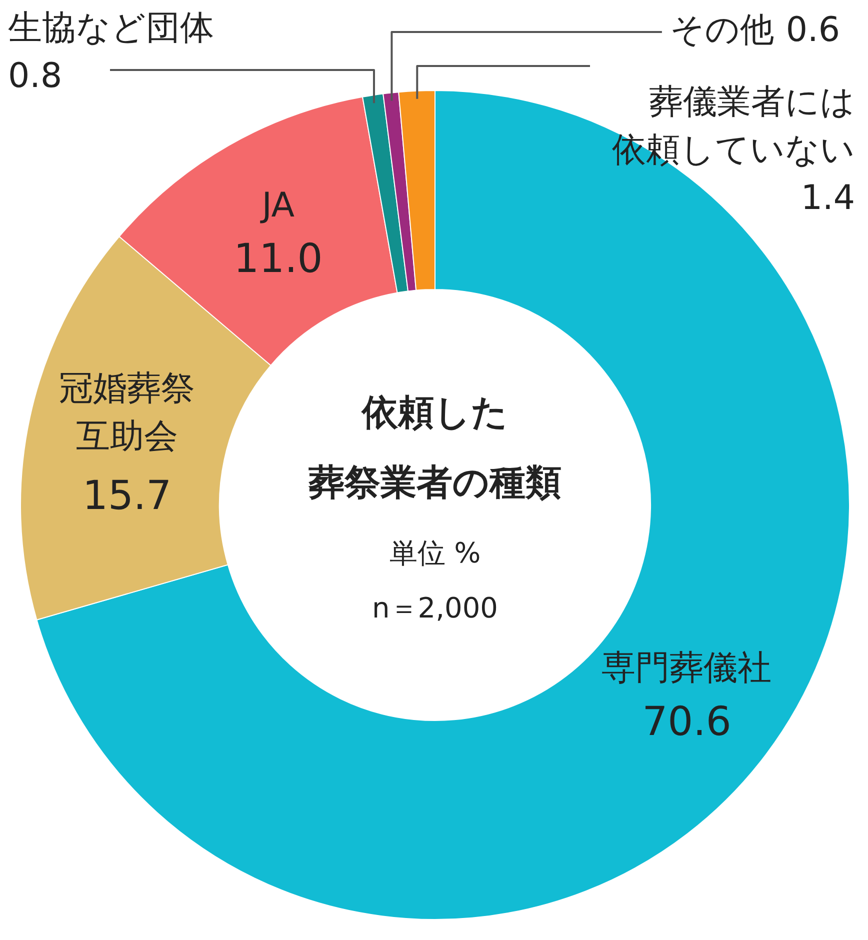 This screenshot has width=868, height=940. I want to click on data-label: 0.6, so click(813, 30).